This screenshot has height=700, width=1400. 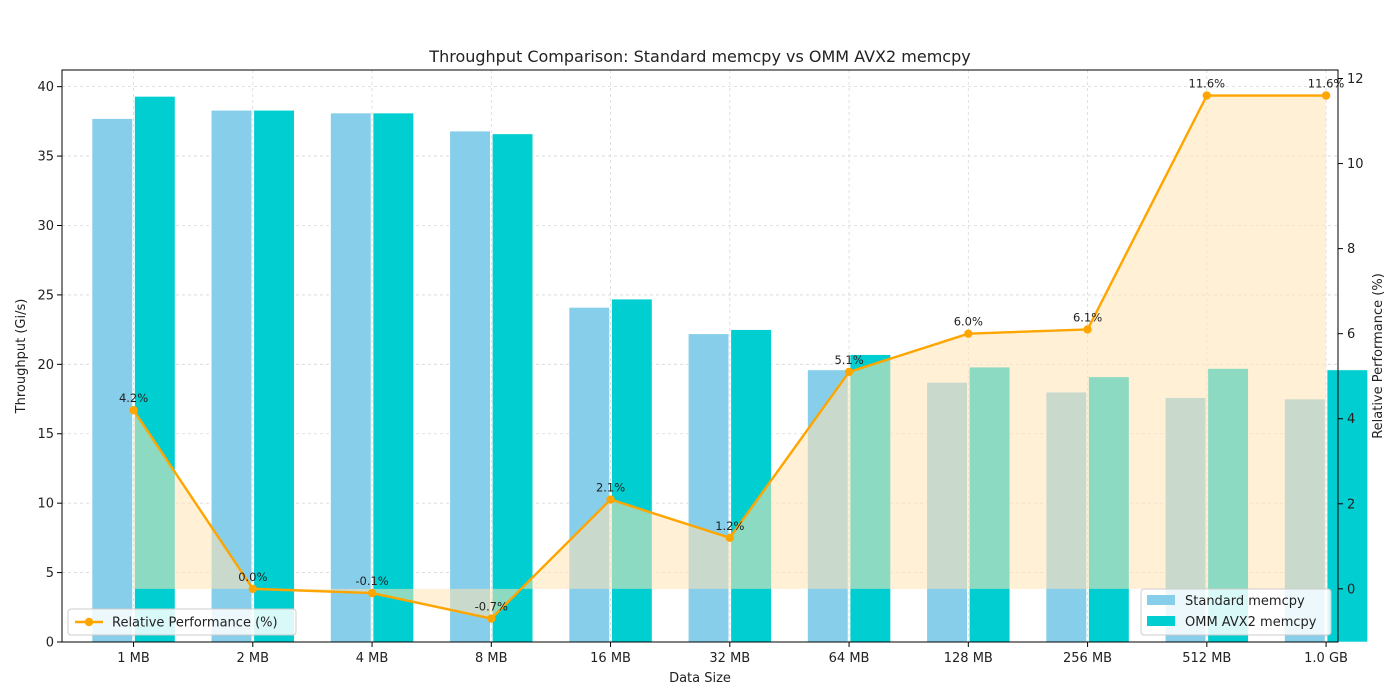 I want to click on y2-tick-label: 4, so click(x=1351, y=419).